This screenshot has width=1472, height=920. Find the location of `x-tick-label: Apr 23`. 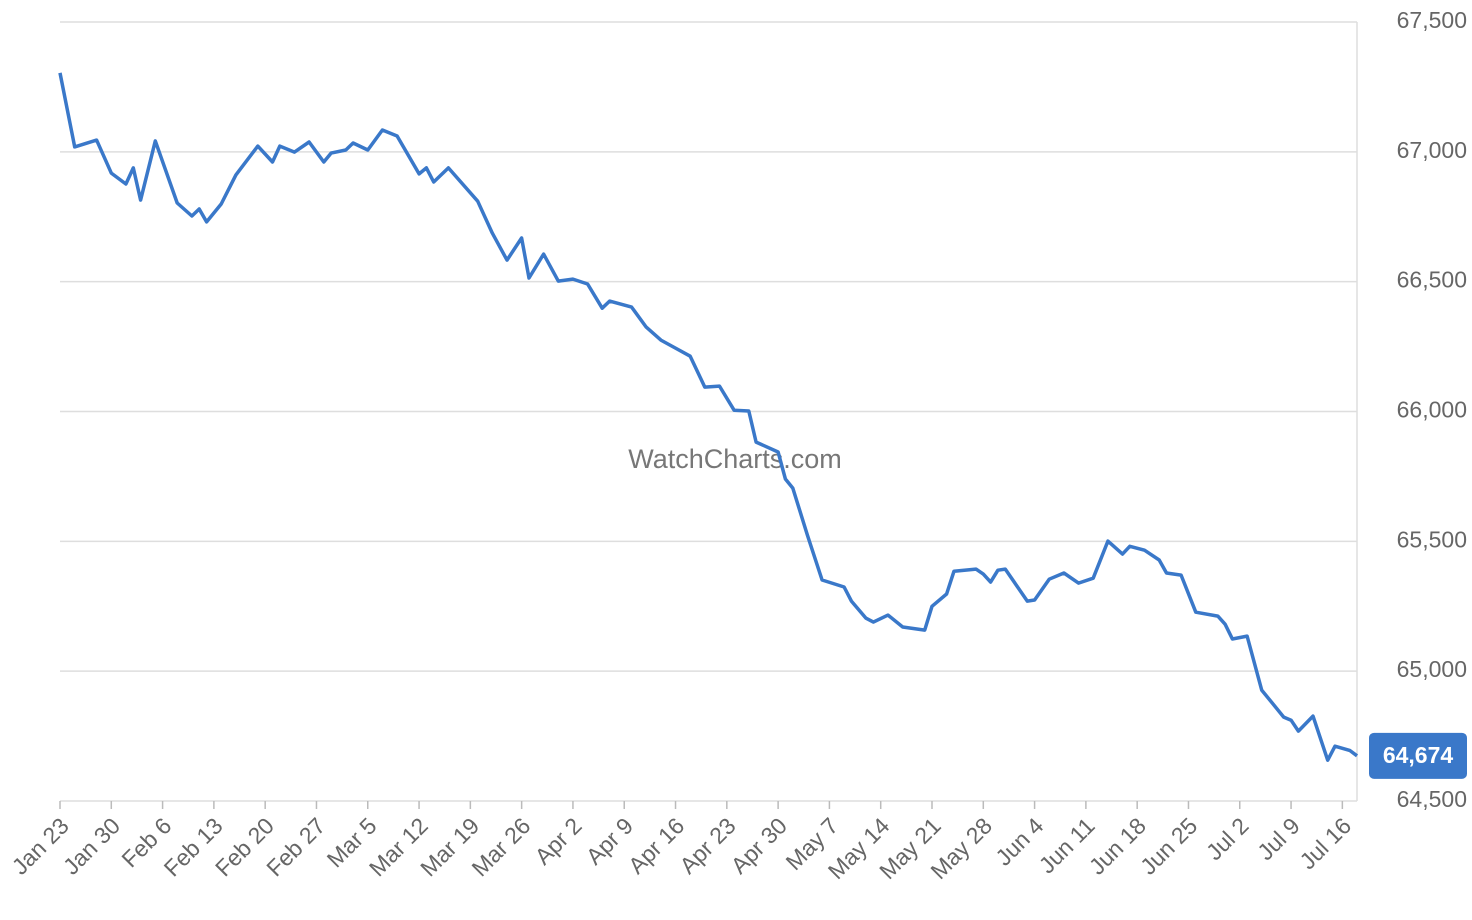

x-tick-label: Apr 23 is located at coordinates (707, 845).